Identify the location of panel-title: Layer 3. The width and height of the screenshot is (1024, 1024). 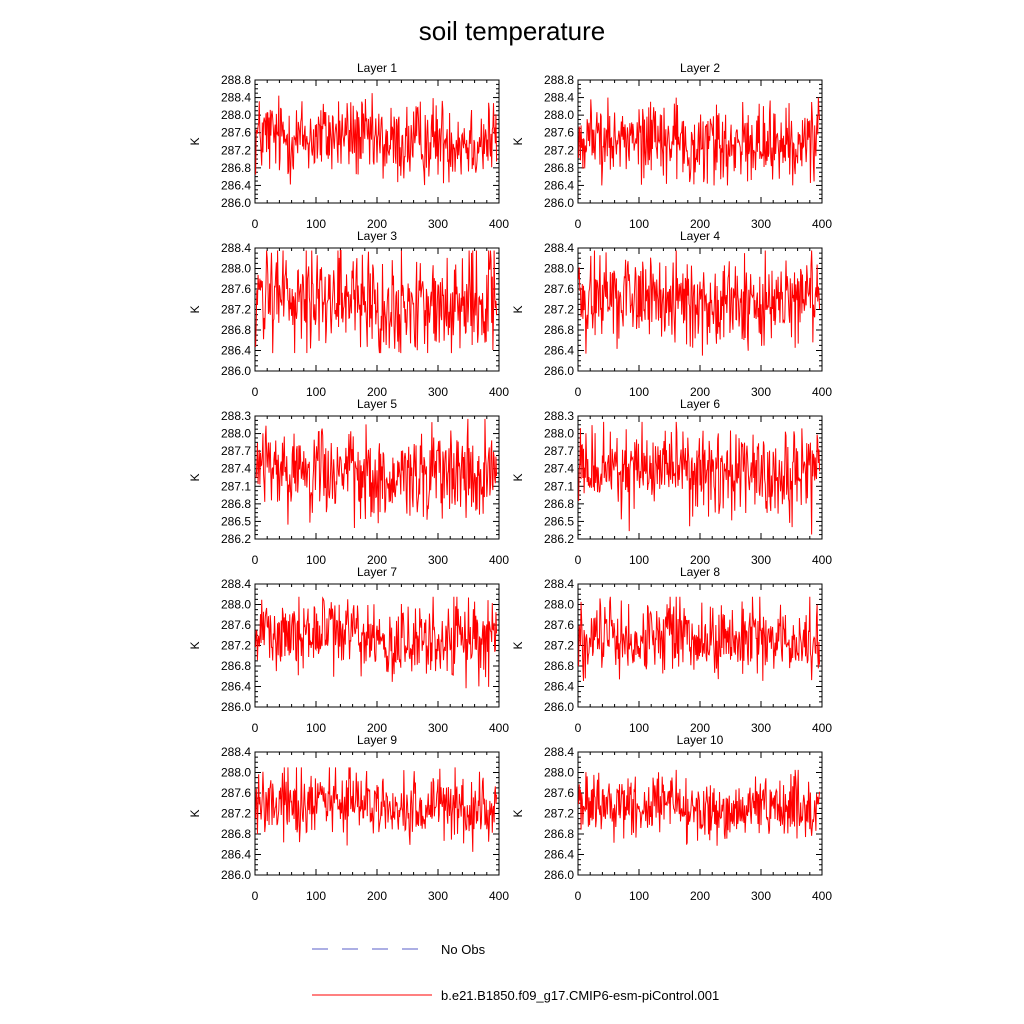
(377, 236).